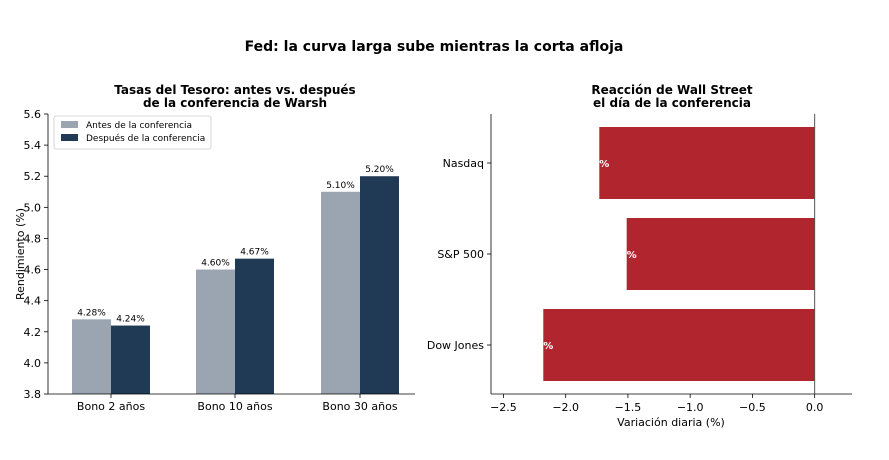 This screenshot has width=889, height=460. I want to click on y-tick-label: S&P 500, so click(460, 254).